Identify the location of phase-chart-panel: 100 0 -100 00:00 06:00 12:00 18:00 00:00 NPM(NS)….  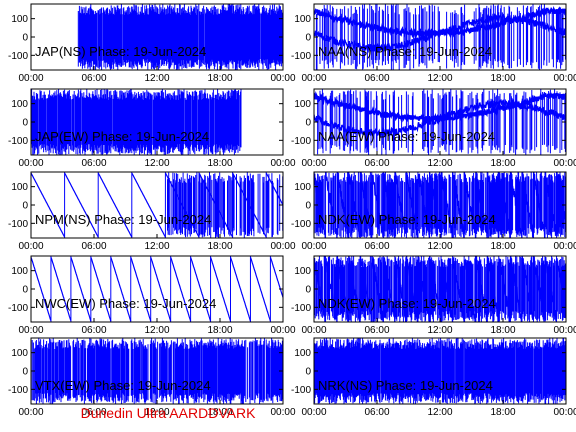
(152, 211).